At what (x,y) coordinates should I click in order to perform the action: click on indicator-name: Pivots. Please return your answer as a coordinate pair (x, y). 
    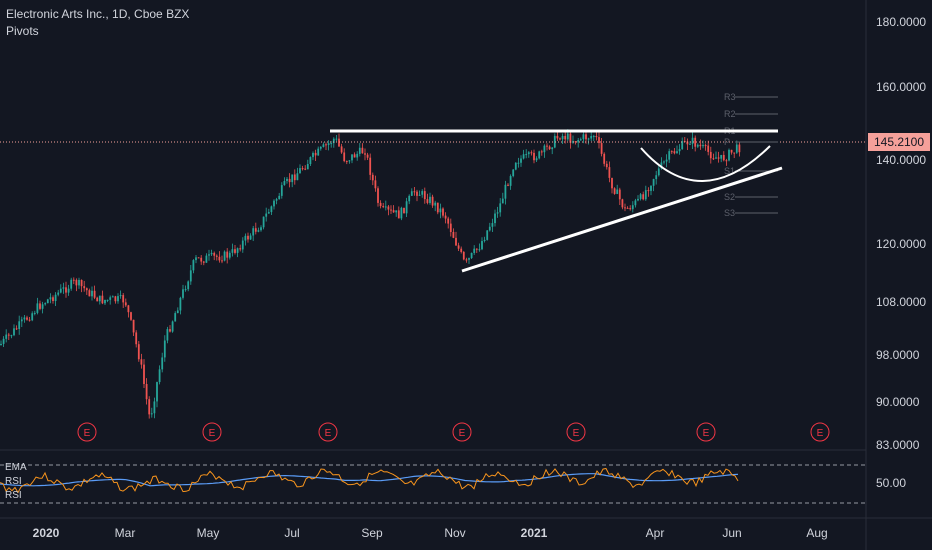
    Looking at the image, I should click on (22, 31).